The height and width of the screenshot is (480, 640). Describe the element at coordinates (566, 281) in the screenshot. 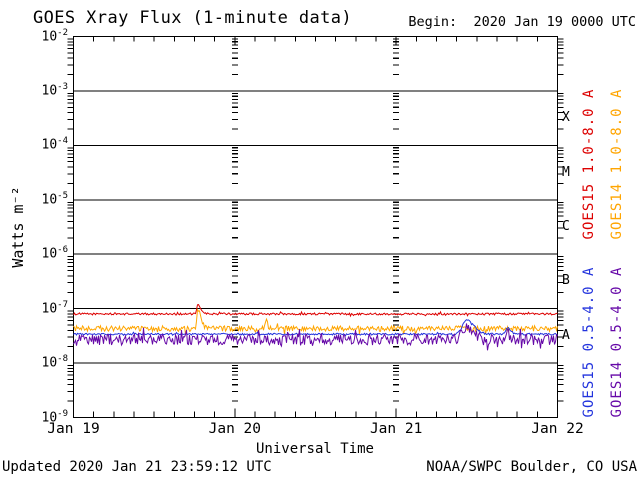

I see `flare-class-b: B` at that location.